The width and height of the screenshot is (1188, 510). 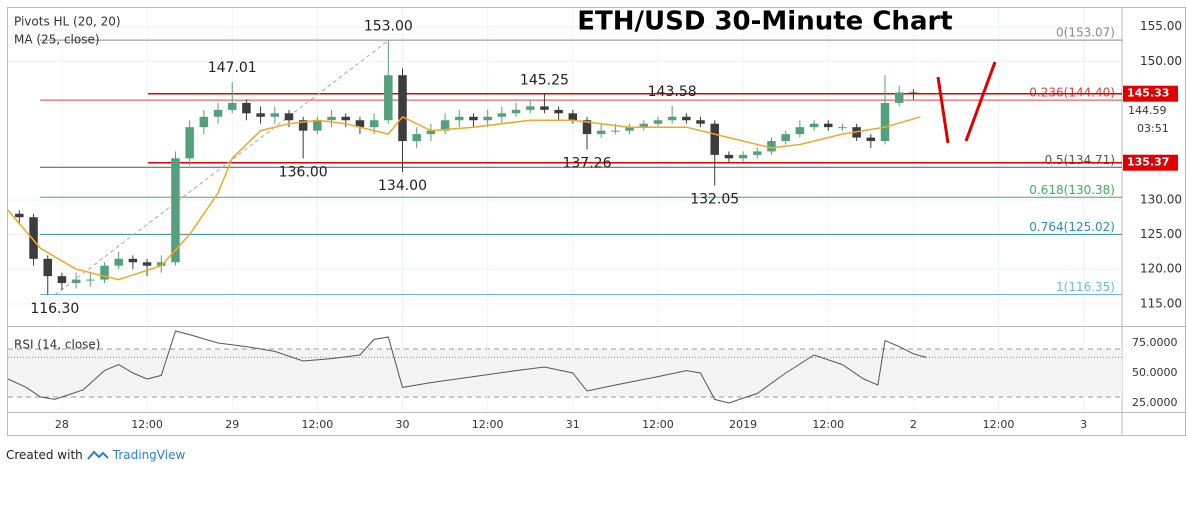 I want to click on rsi-tick-label: 50.0000, so click(x=1155, y=372).